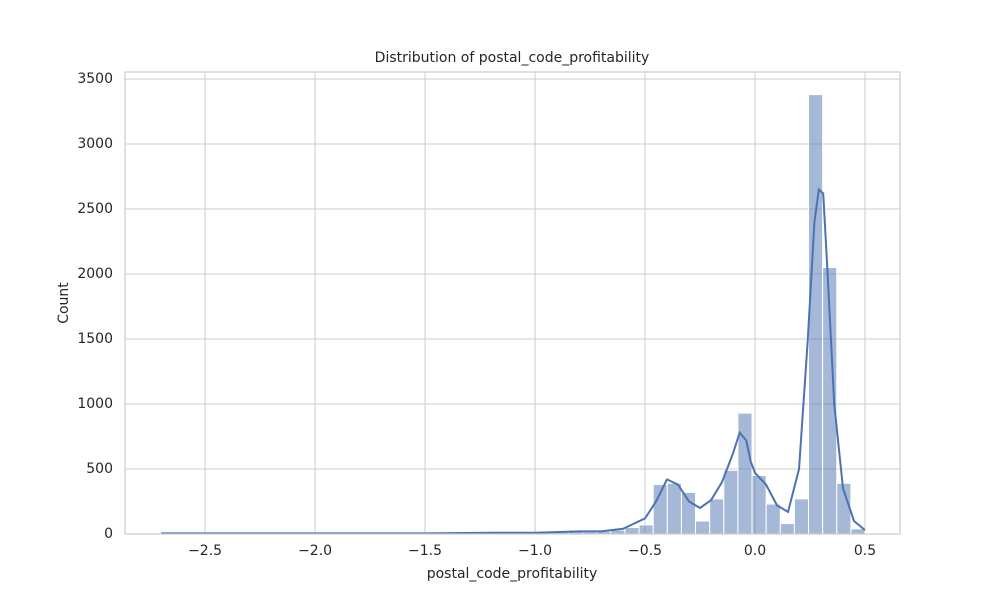 Image resolution: width=1000 pixels, height=604 pixels. I want to click on y-tick-label: 500, so click(99, 469).